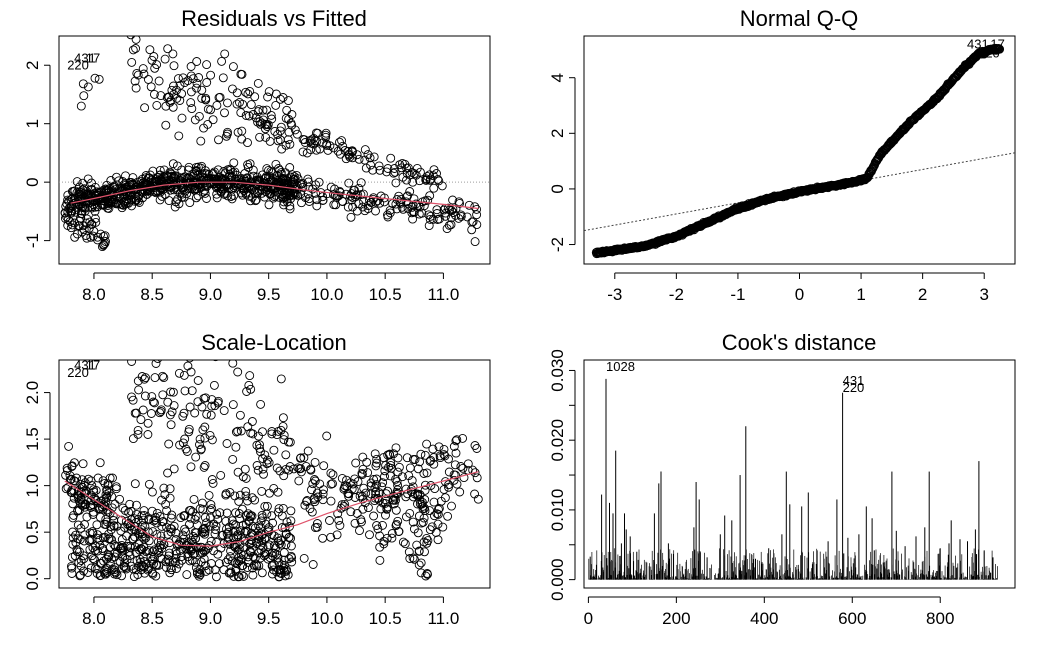 The image size is (1050, 648). I want to click on panel-title: Cook's distance, so click(799, 342).